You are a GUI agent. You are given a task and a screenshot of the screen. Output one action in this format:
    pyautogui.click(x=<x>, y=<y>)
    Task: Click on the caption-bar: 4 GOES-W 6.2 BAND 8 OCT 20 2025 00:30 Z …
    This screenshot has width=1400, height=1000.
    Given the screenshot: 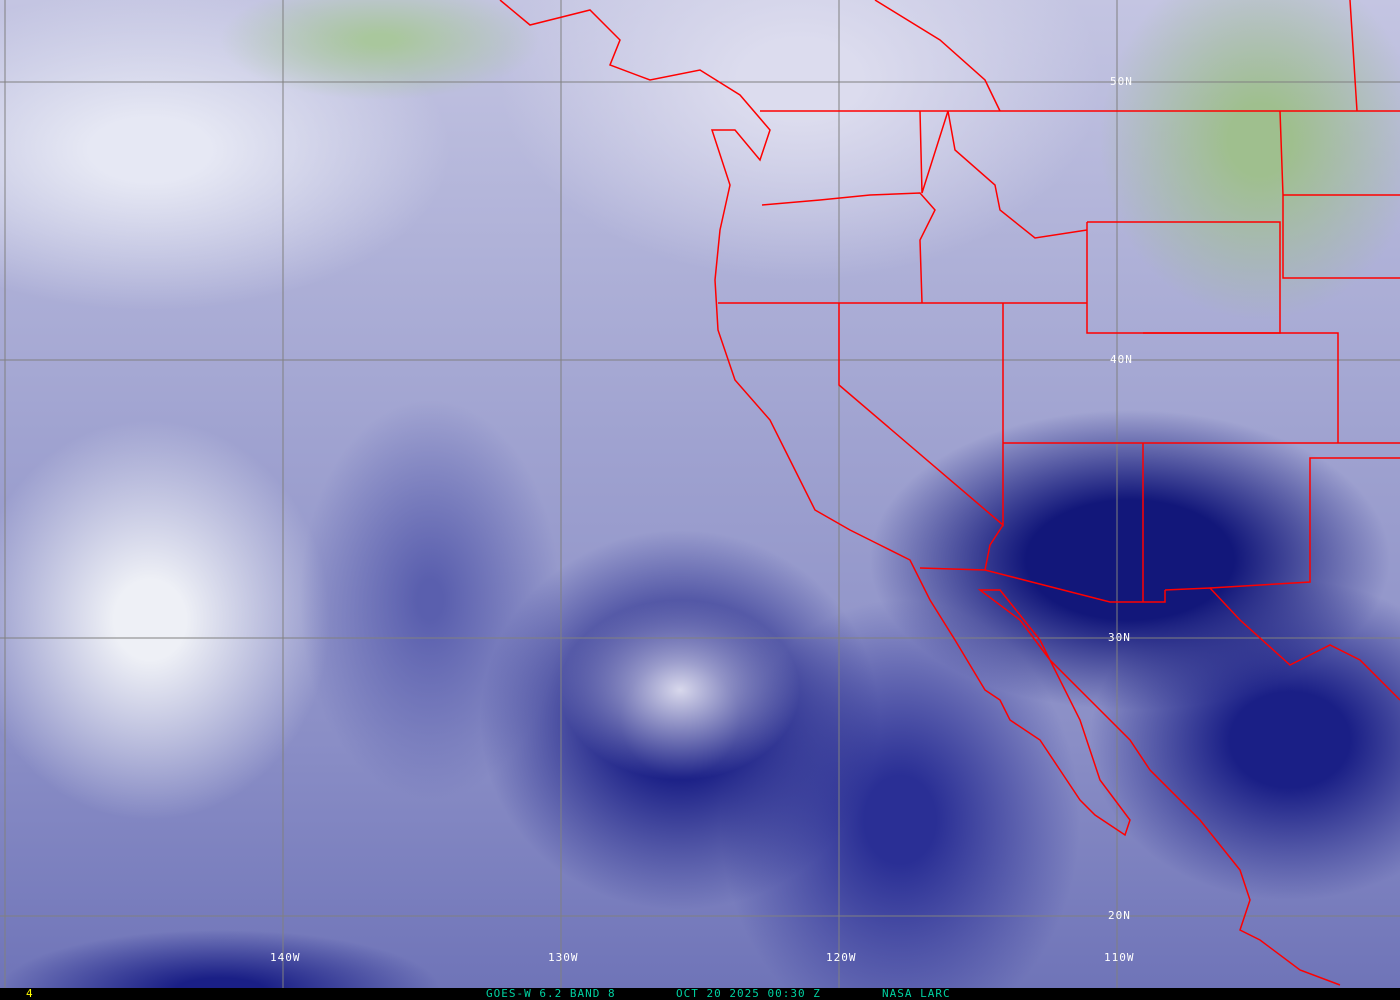 What is the action you would take?
    pyautogui.click(x=700, y=994)
    